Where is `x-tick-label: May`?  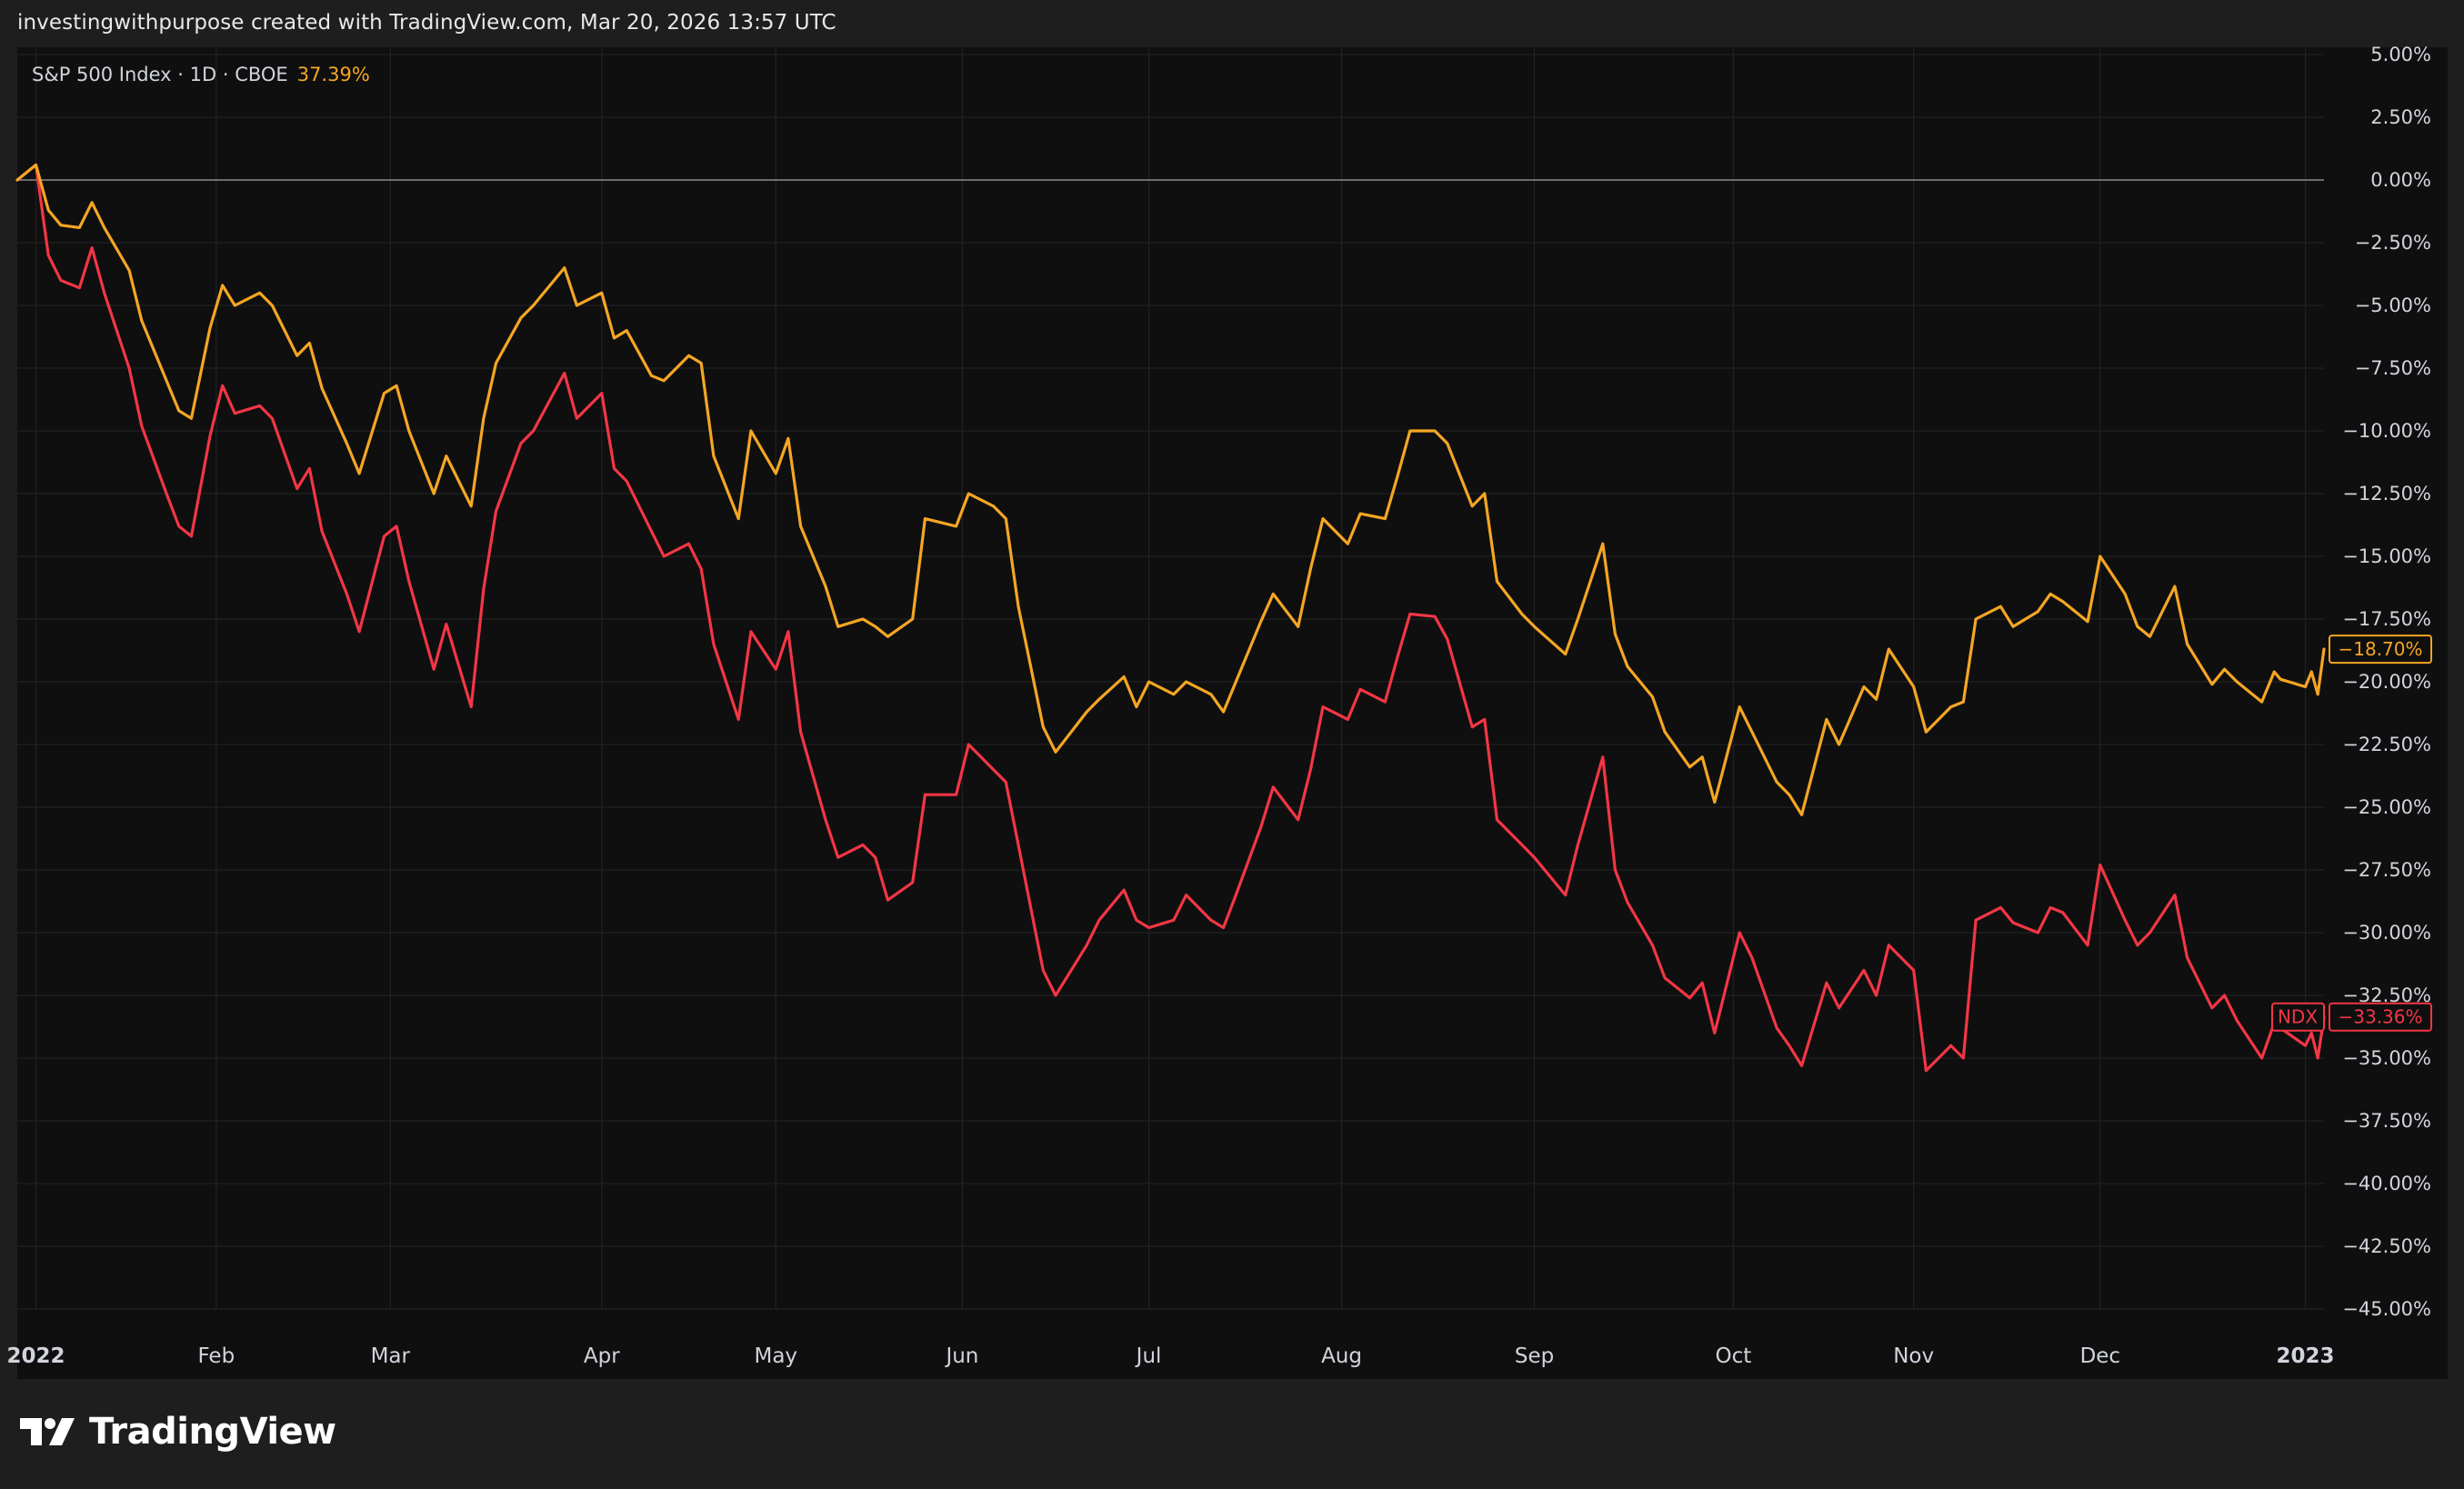 x-tick-label: May is located at coordinates (776, 1356).